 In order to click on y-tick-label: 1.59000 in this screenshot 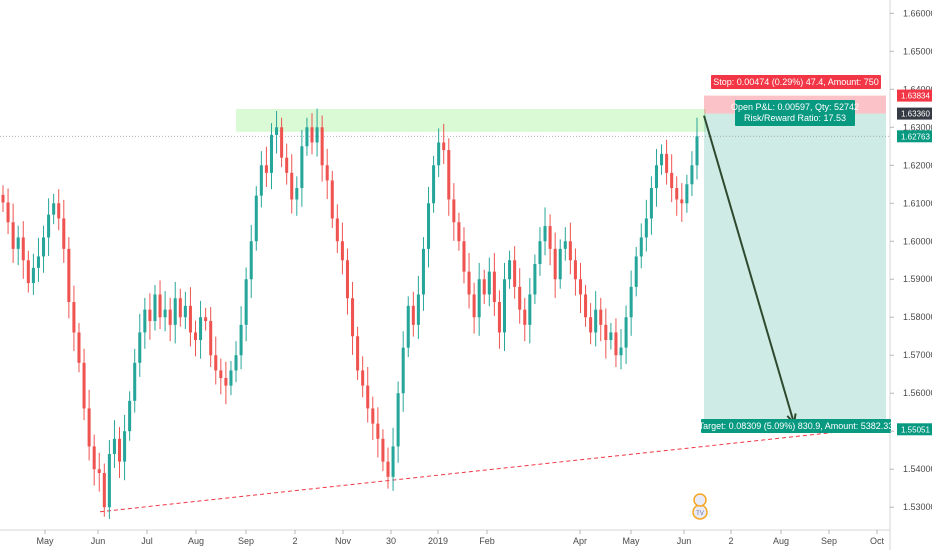, I will do `click(917, 279)`.